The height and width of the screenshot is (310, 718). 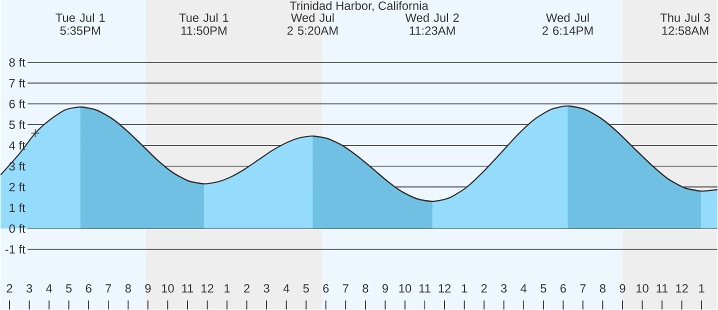 What do you see at coordinates (432, 24) in the screenshot?
I see `annotation: Wed Jul 2 11:23AM` at bounding box center [432, 24].